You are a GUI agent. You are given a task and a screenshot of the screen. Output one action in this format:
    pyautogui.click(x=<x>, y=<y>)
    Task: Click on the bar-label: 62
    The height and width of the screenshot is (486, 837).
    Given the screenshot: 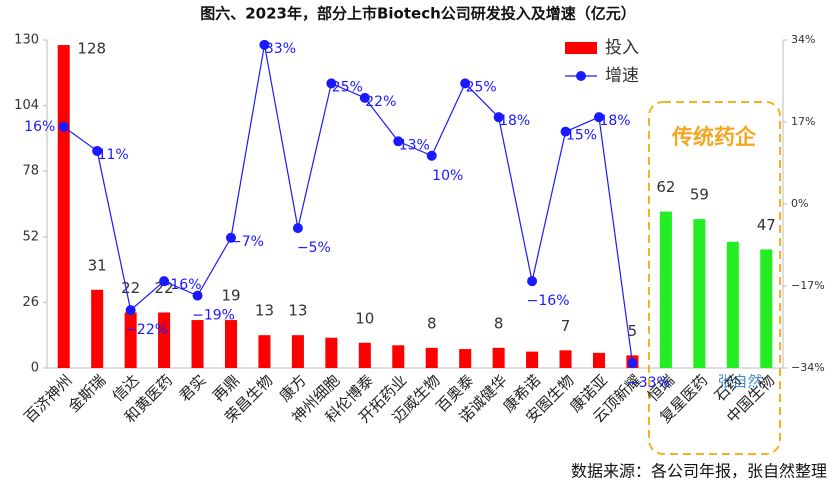 What is the action you would take?
    pyautogui.click(x=665, y=187)
    